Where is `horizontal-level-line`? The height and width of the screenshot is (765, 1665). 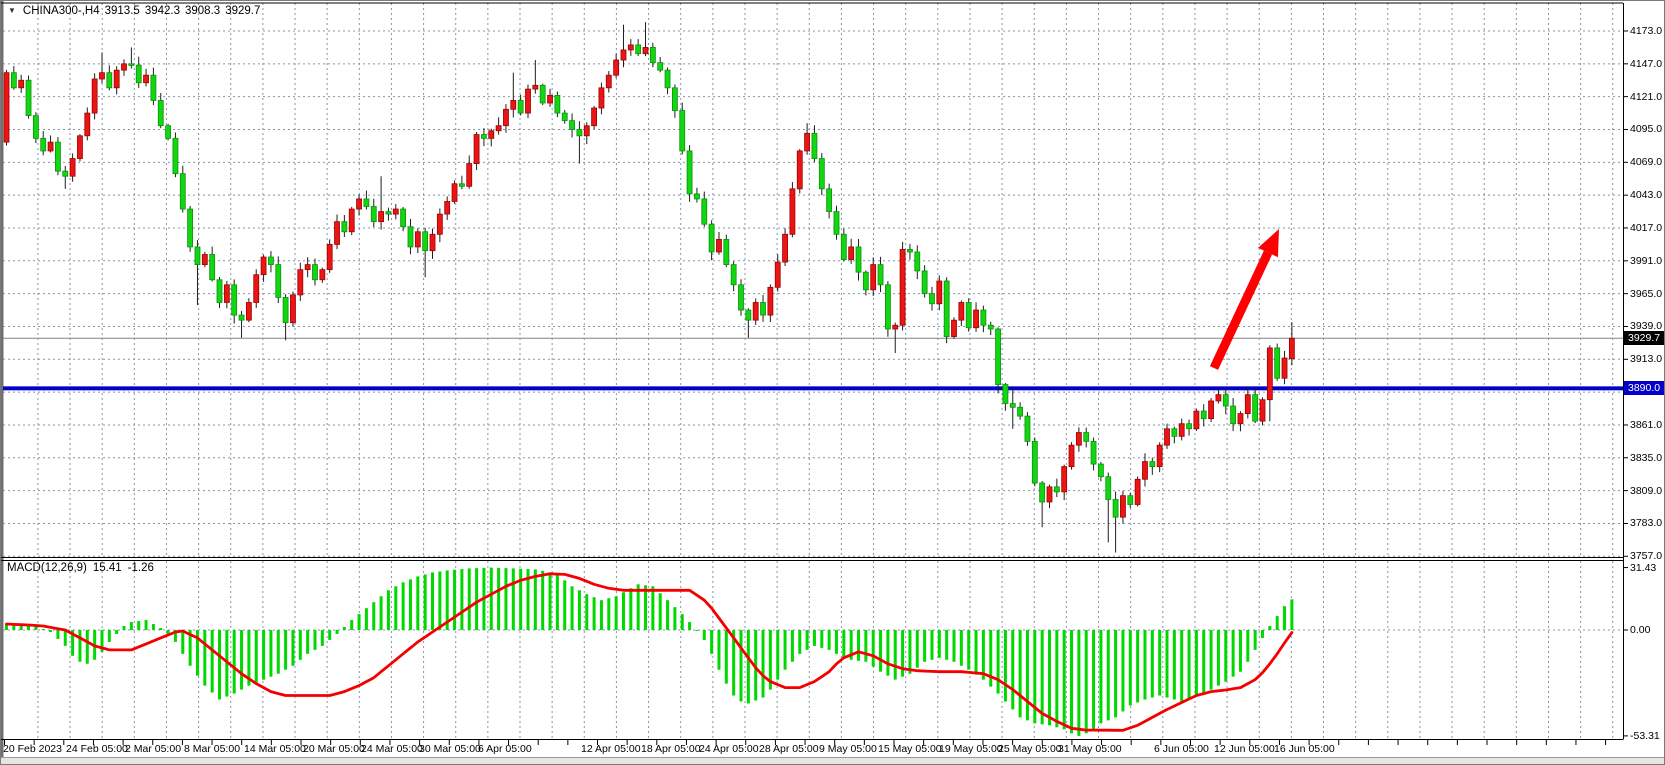 horizontal-level-line is located at coordinates (813, 388).